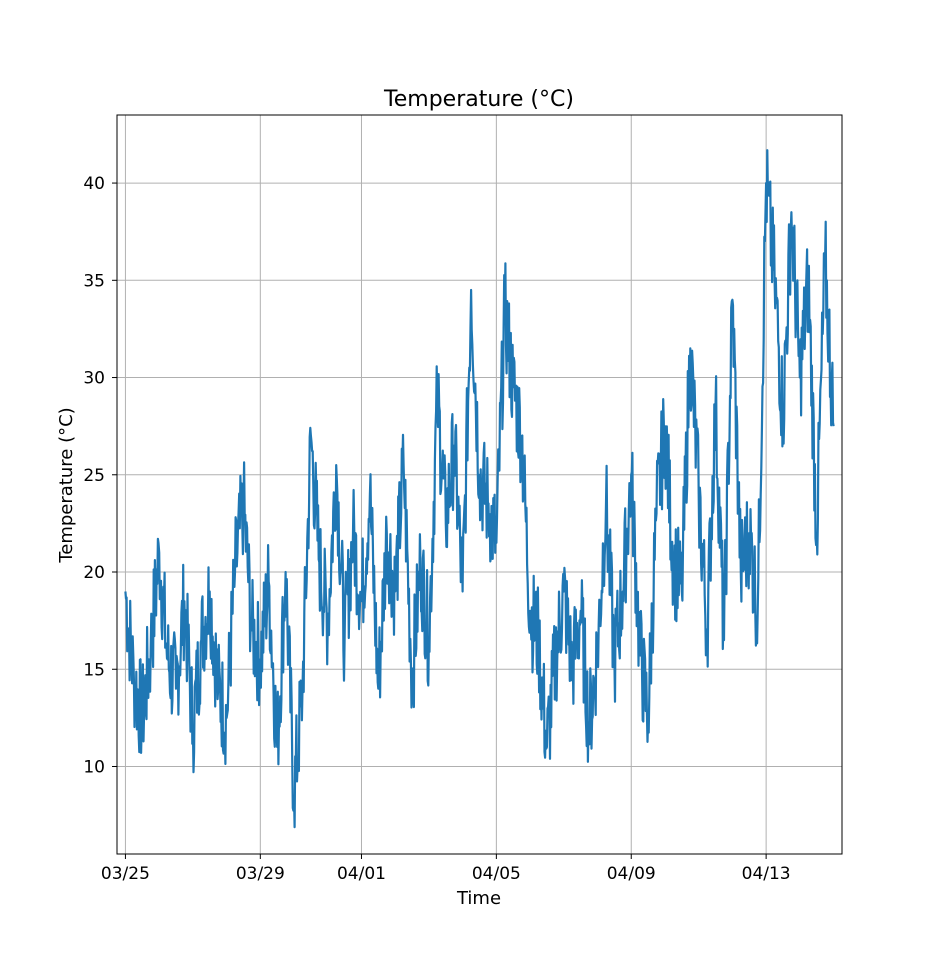 This screenshot has height=960, width=935. What do you see at coordinates (94, 476) in the screenshot?
I see `y-tick-label: 25` at bounding box center [94, 476].